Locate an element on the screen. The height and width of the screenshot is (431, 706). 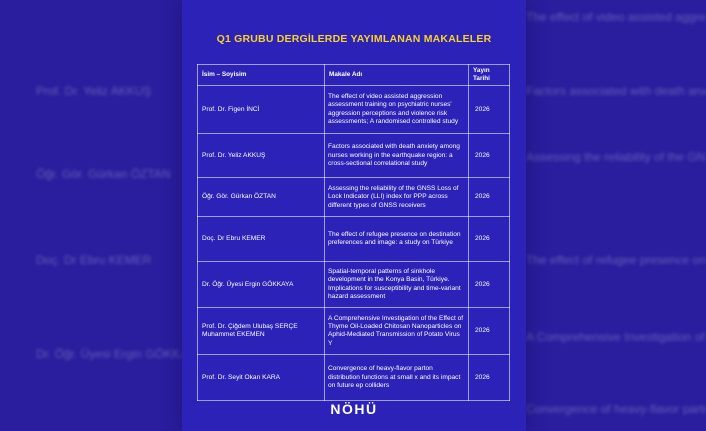
page-title: Q1 GRUBU DERGİLERDE YAYIMLANAN MAKALELER is located at coordinates (354, 39).